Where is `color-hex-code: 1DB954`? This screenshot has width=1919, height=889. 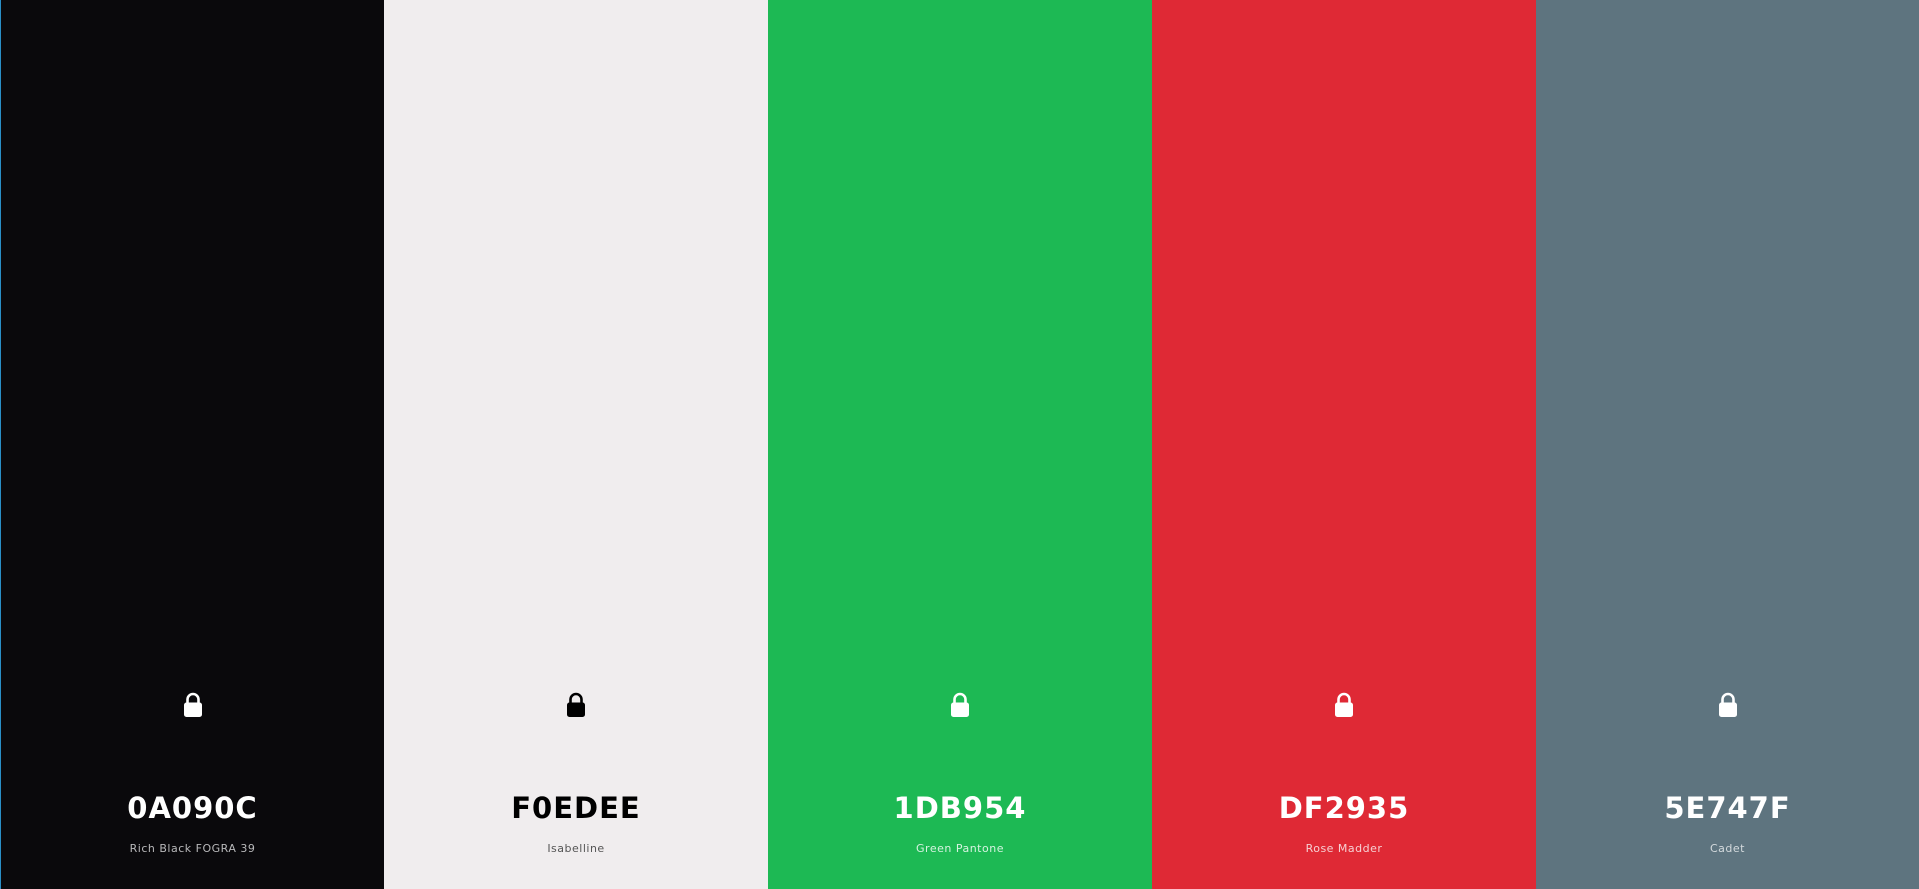 color-hex-code: 1DB954 is located at coordinates (960, 808).